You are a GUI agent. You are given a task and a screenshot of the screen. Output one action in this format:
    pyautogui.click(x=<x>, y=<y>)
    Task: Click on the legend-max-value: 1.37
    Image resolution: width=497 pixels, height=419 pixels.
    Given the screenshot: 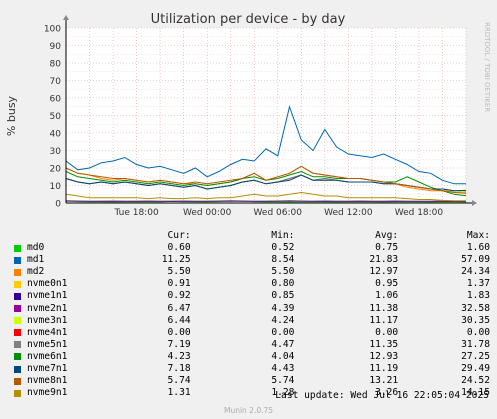 What is the action you would take?
    pyautogui.click(x=478, y=284)
    